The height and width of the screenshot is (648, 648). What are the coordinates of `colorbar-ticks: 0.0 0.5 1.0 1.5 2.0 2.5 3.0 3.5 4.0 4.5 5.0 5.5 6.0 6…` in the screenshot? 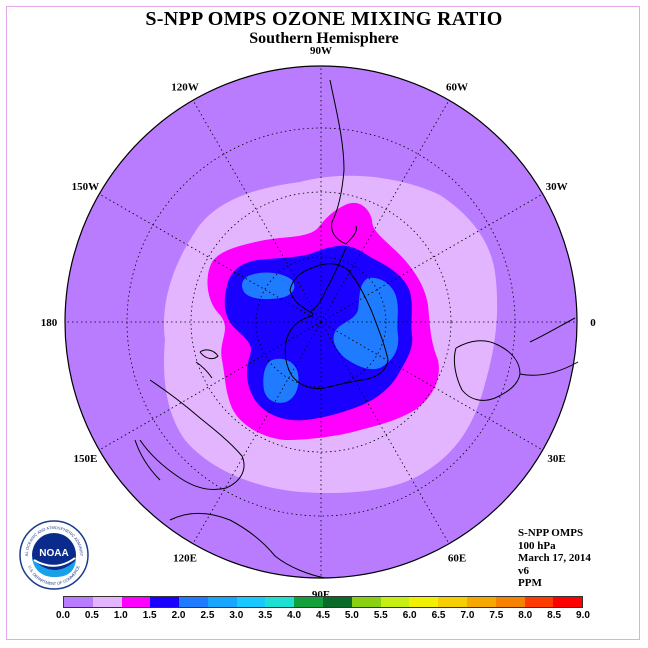 It's located at (324, 617).